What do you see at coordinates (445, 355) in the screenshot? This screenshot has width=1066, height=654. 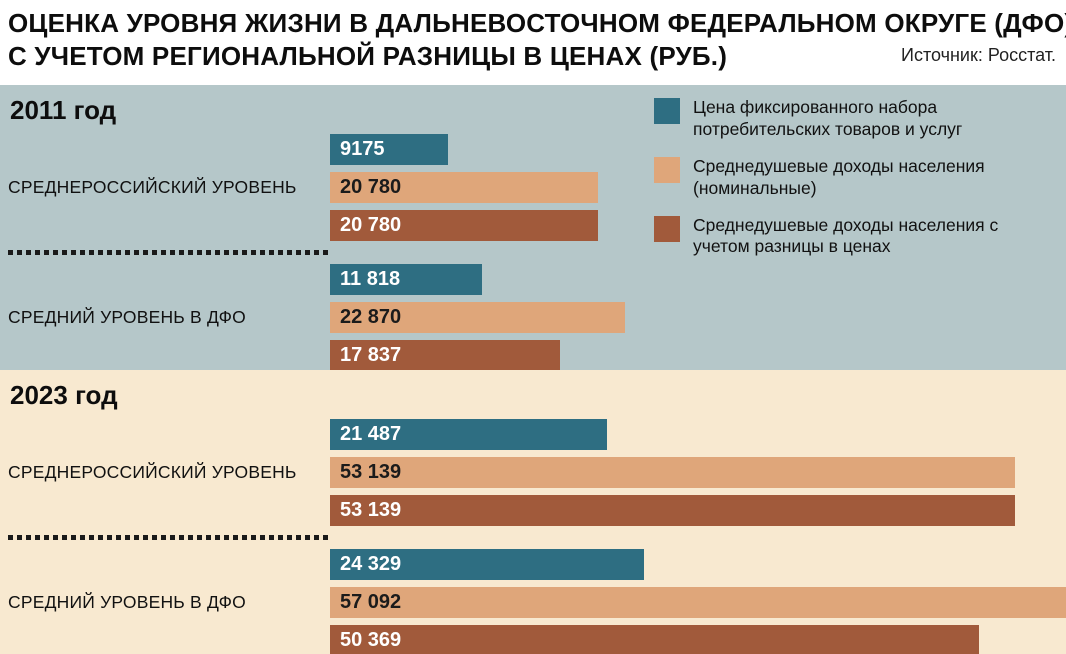 I see `bar-2011-dfo-adjusted-income: 17 837` at bounding box center [445, 355].